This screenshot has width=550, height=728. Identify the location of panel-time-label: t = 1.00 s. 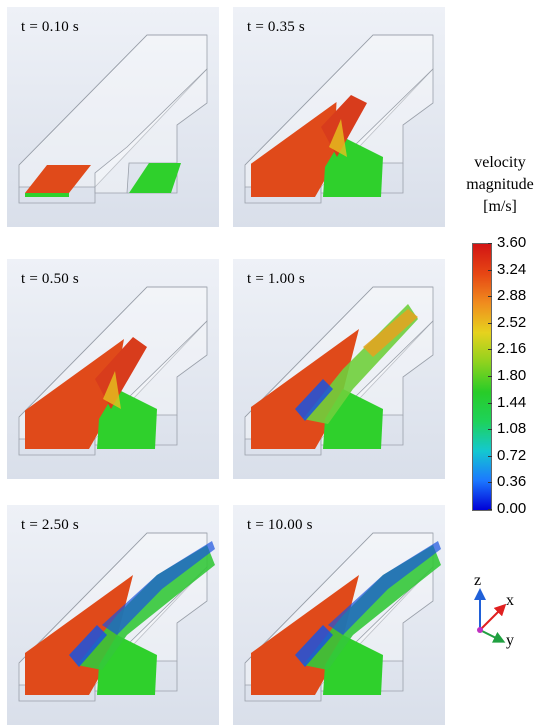
(276, 279).